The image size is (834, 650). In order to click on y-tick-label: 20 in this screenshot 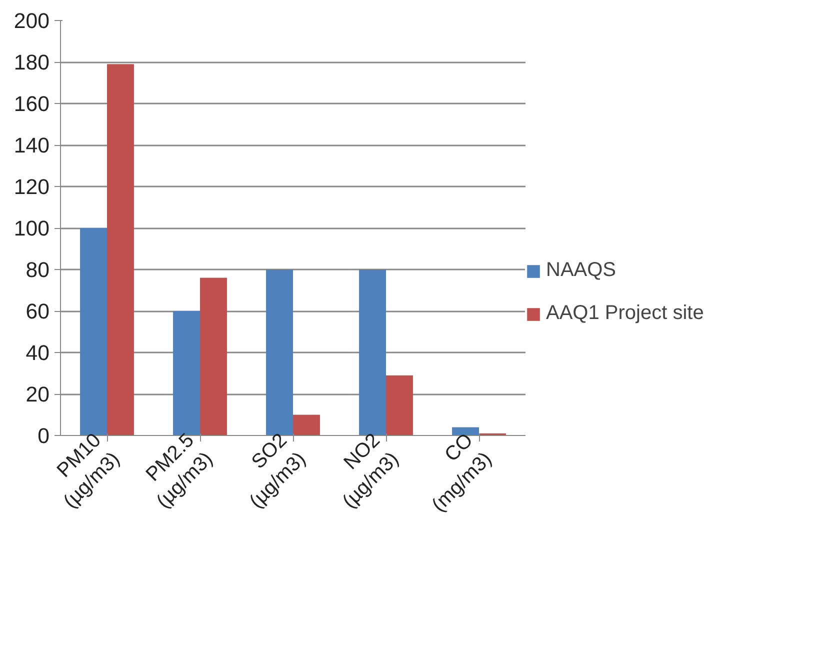, I will do `click(38, 394)`.